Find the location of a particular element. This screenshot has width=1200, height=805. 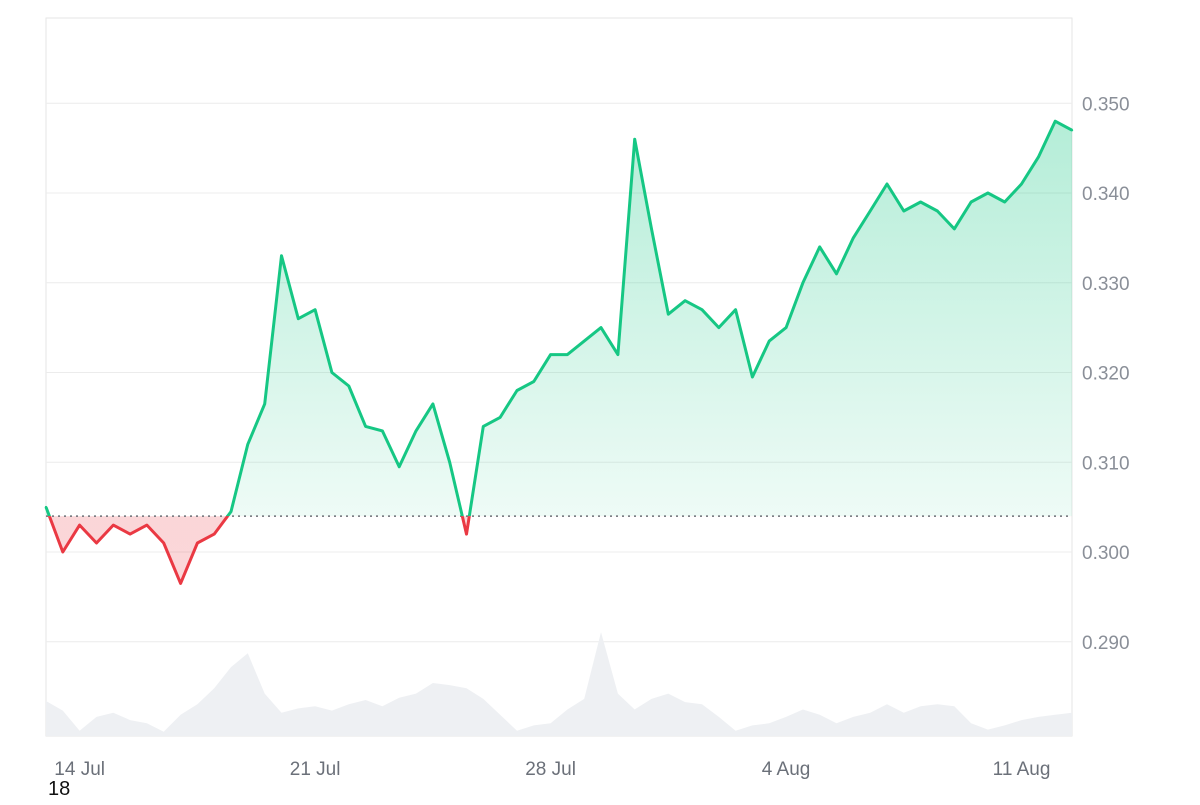

y-tick-label: 0.300 is located at coordinates (1106, 553).